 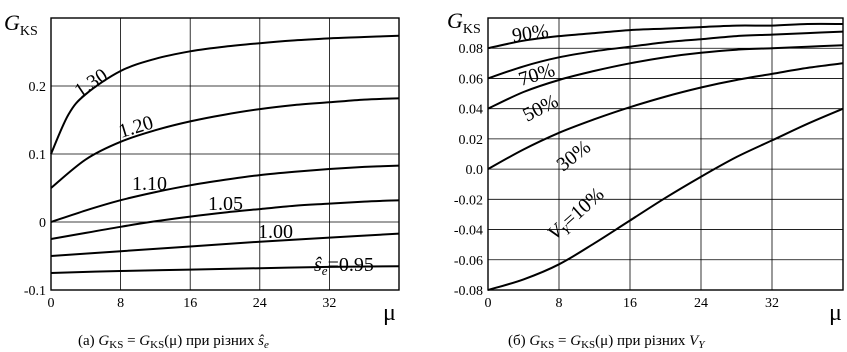 I want to click on y-tick-label: -0.1, so click(x=35, y=291).